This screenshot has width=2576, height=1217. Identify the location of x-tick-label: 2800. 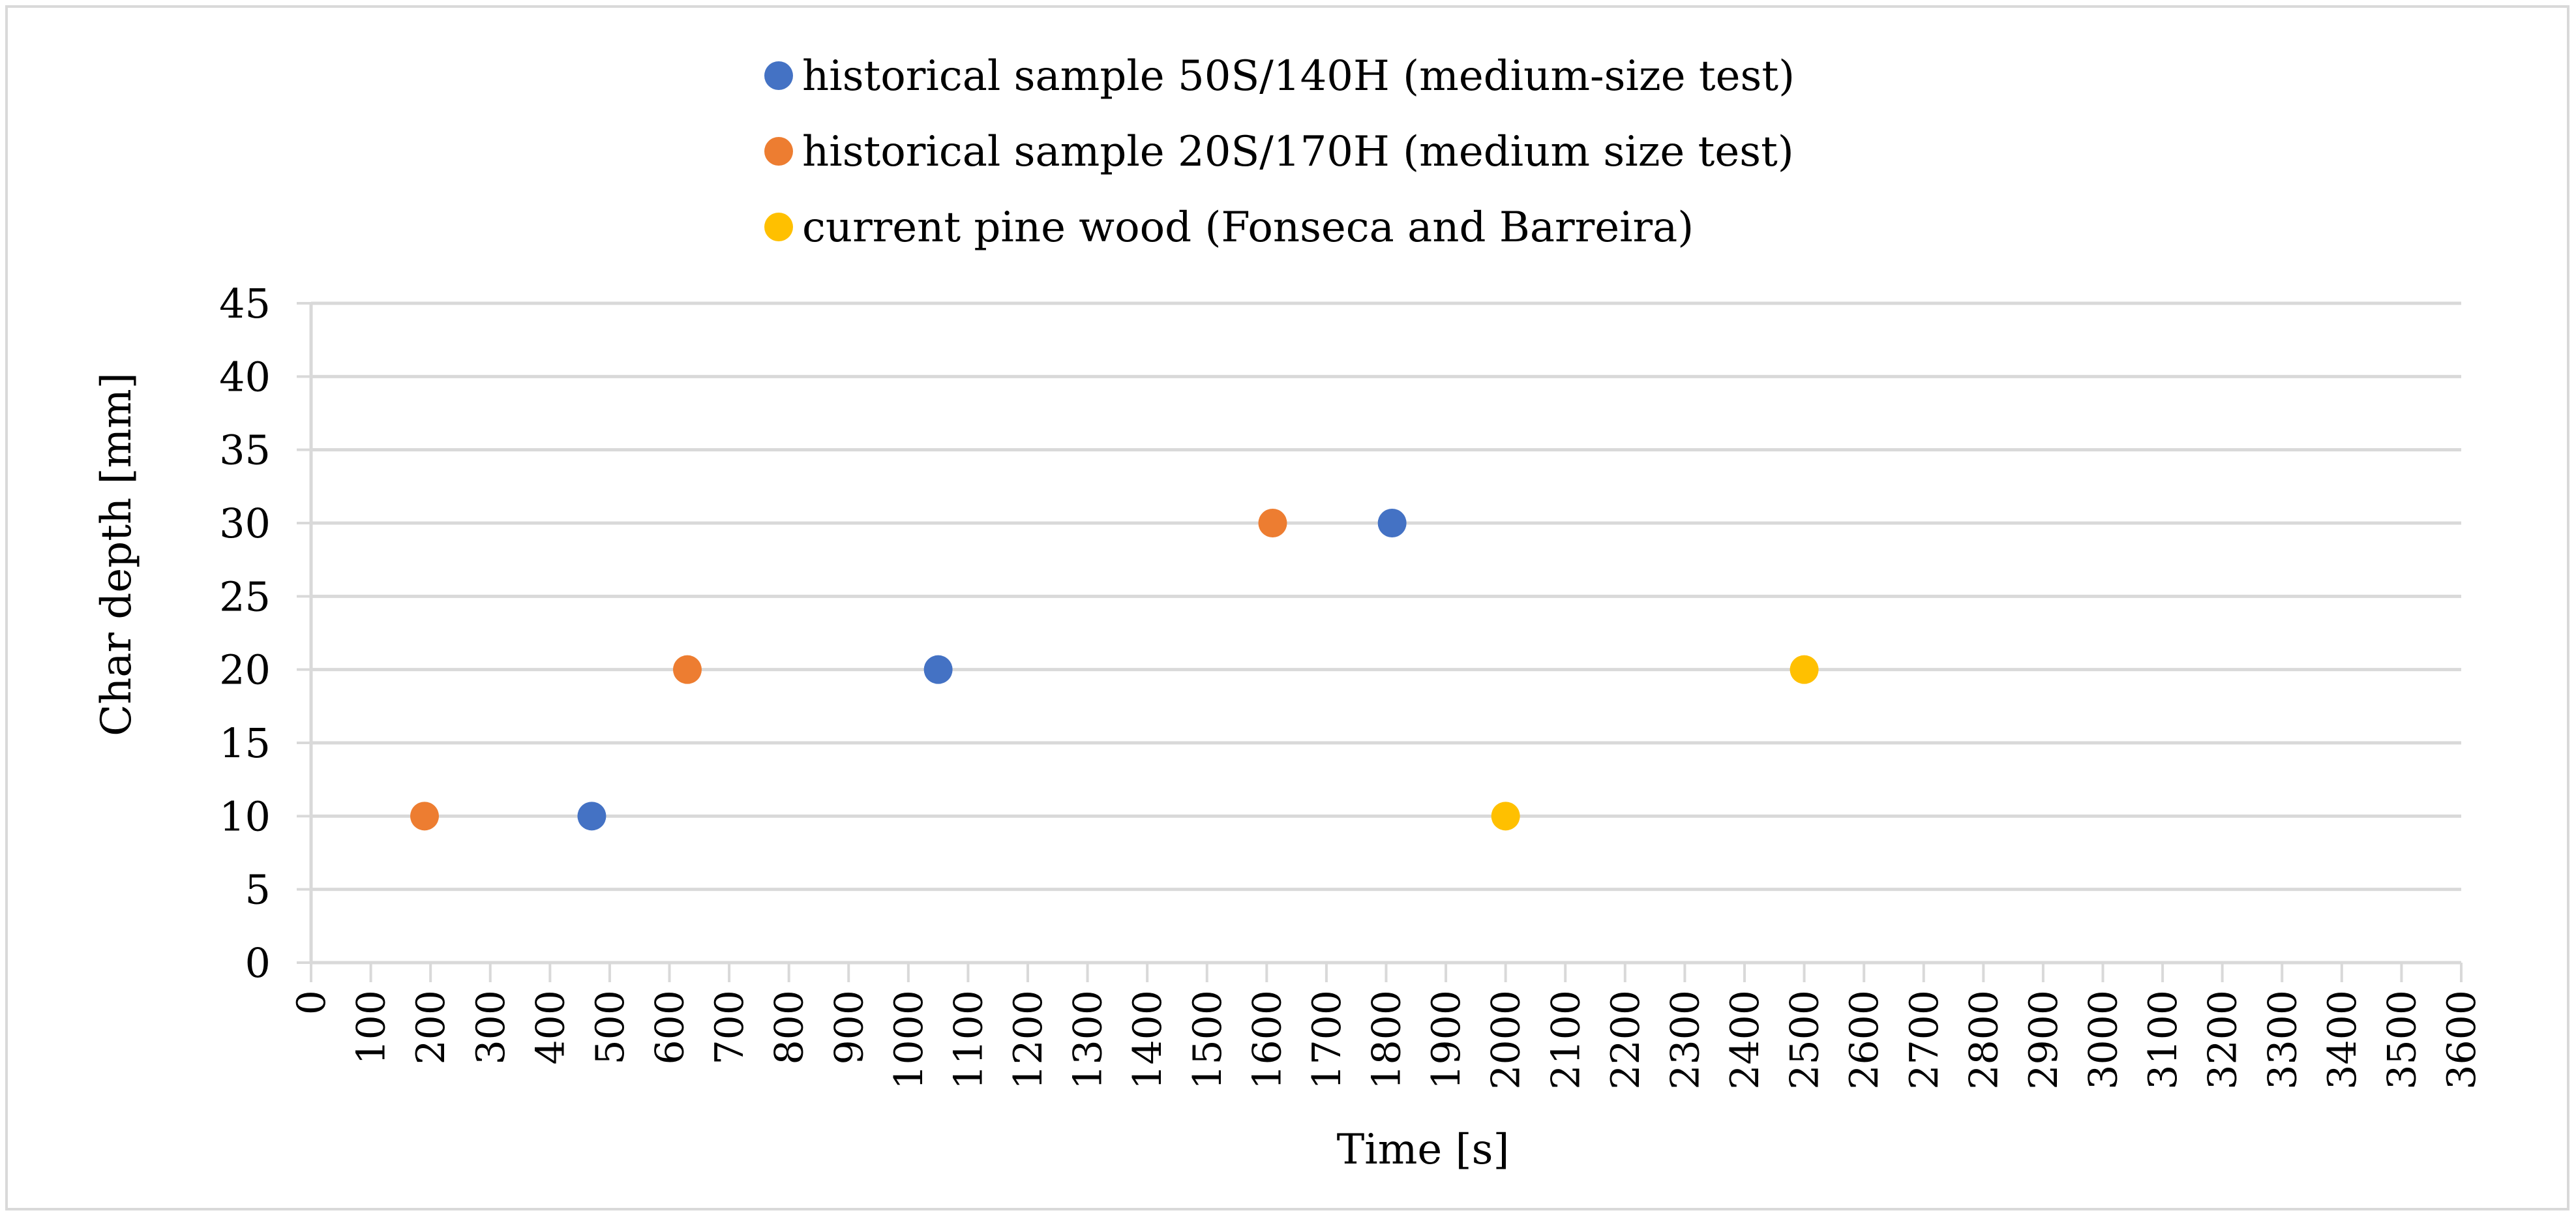
(1984, 1040).